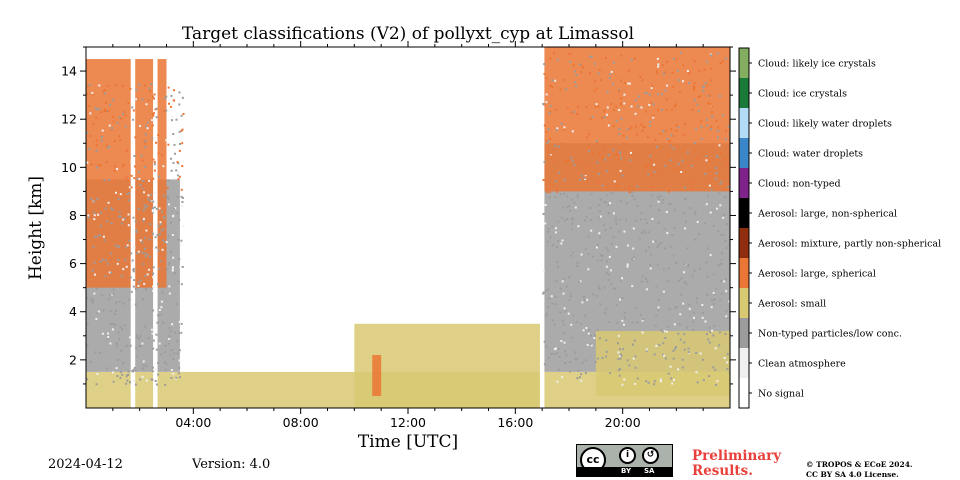  I want to click on cc-badge-bar, so click(624, 471).